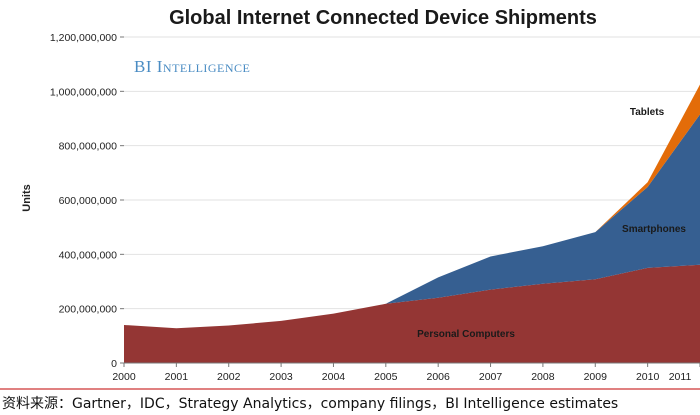  What do you see at coordinates (680, 377) in the screenshot?
I see `x-tick-label: 2011` at bounding box center [680, 377].